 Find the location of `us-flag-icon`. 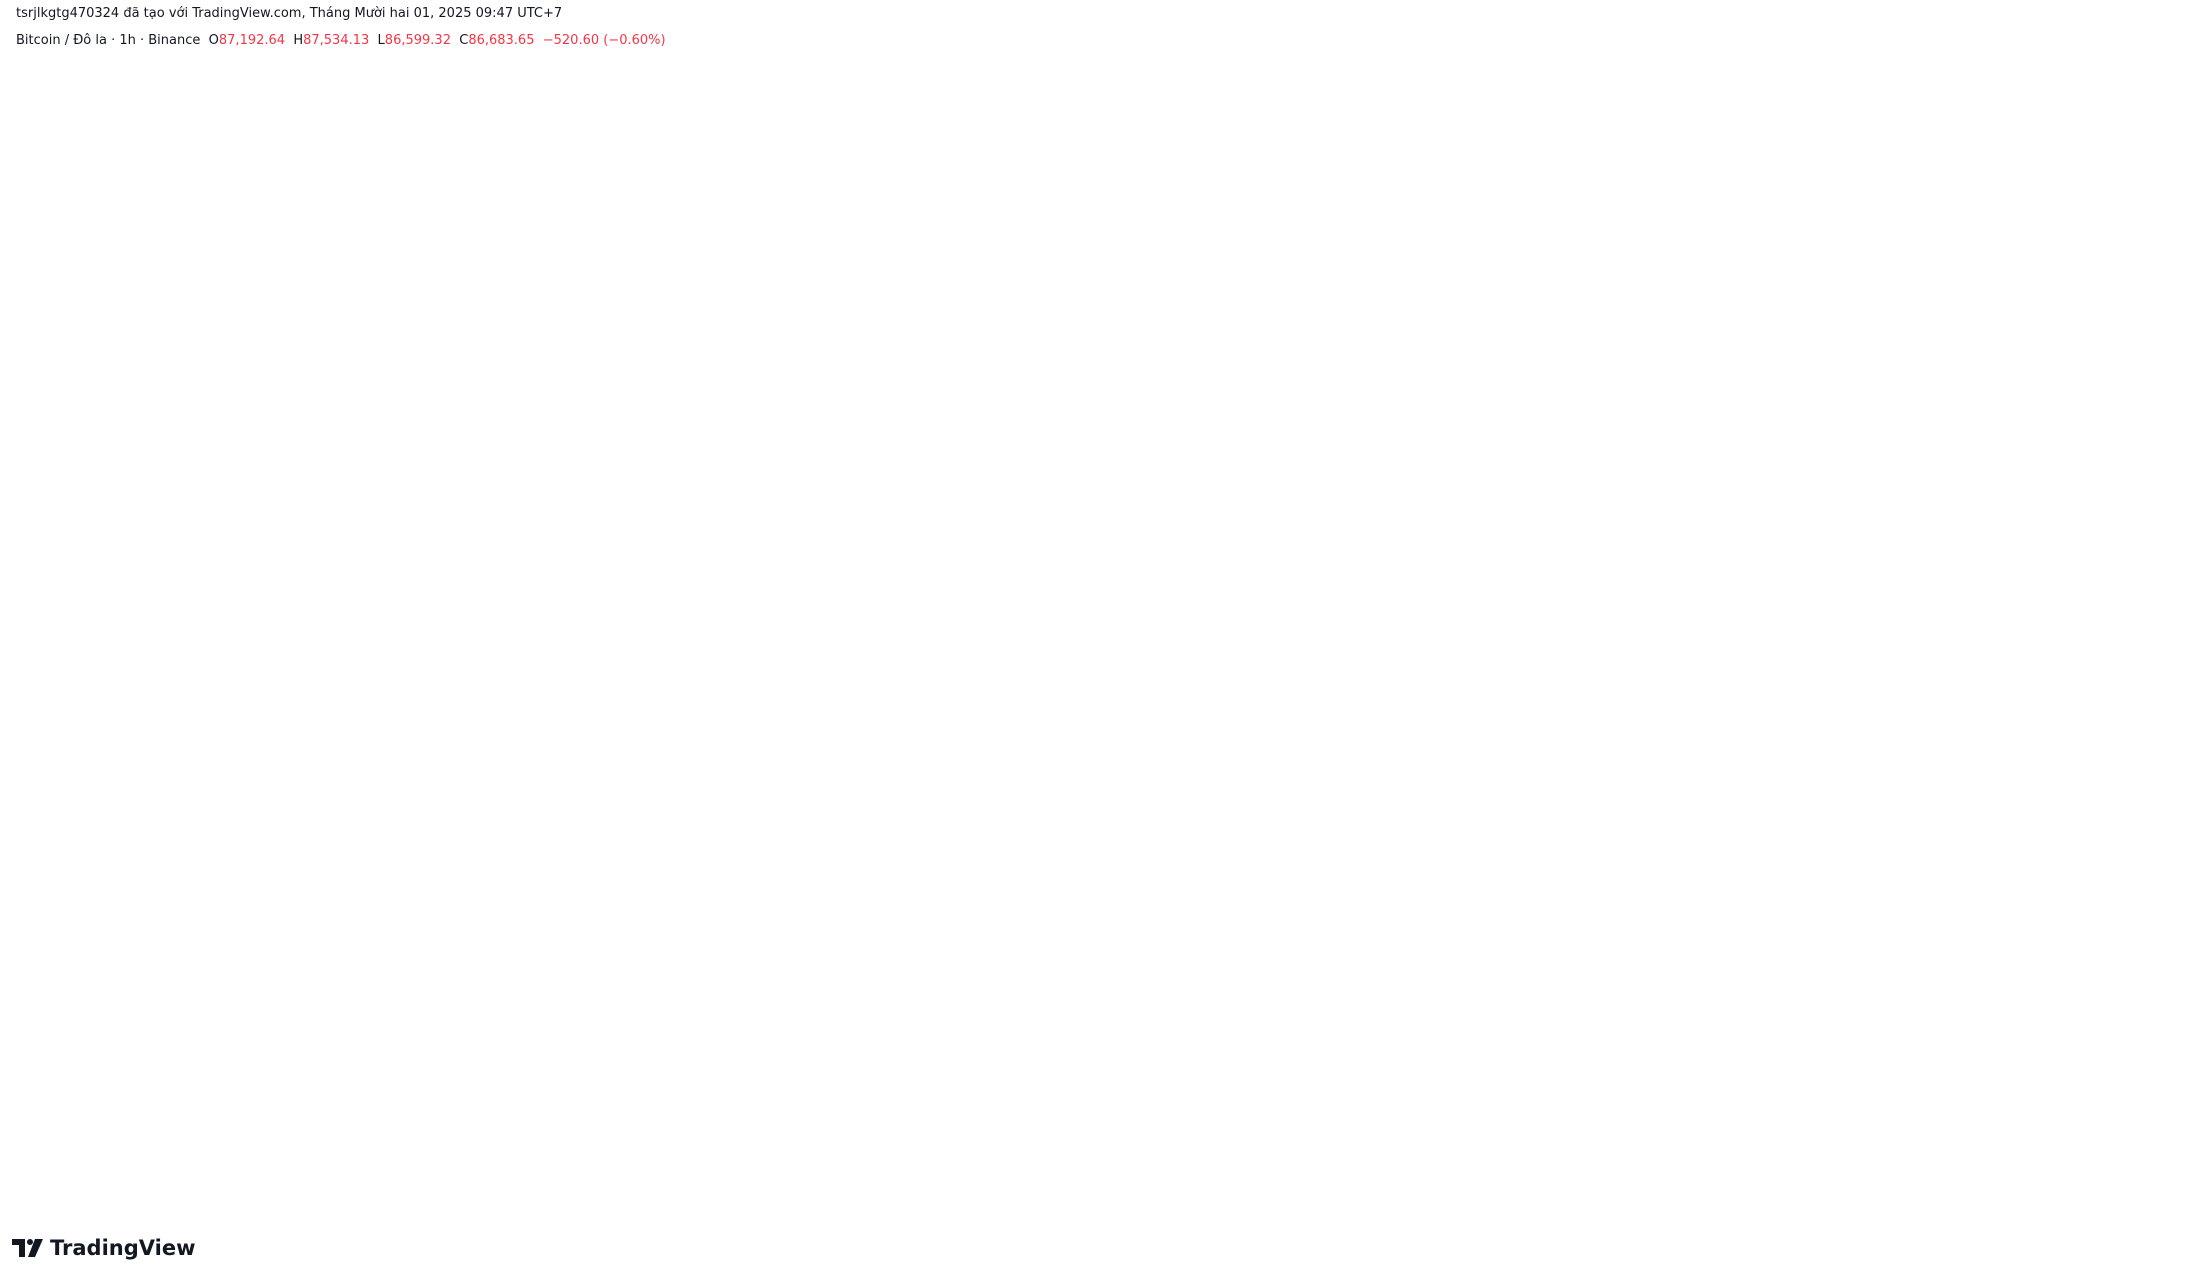

us-flag-icon is located at coordinates (1483, 983).